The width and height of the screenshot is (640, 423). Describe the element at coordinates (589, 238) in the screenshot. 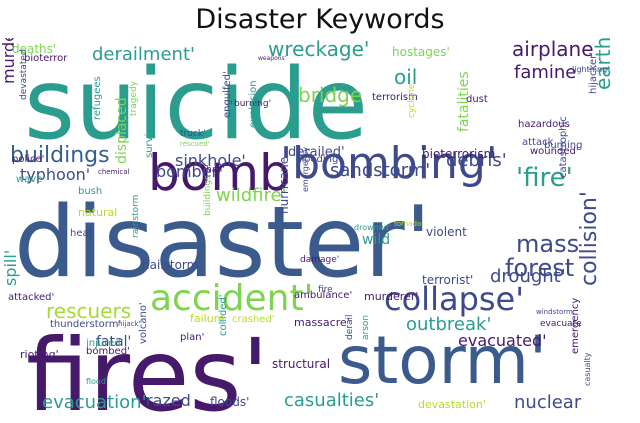

I see `word-collision: collision'` at that location.